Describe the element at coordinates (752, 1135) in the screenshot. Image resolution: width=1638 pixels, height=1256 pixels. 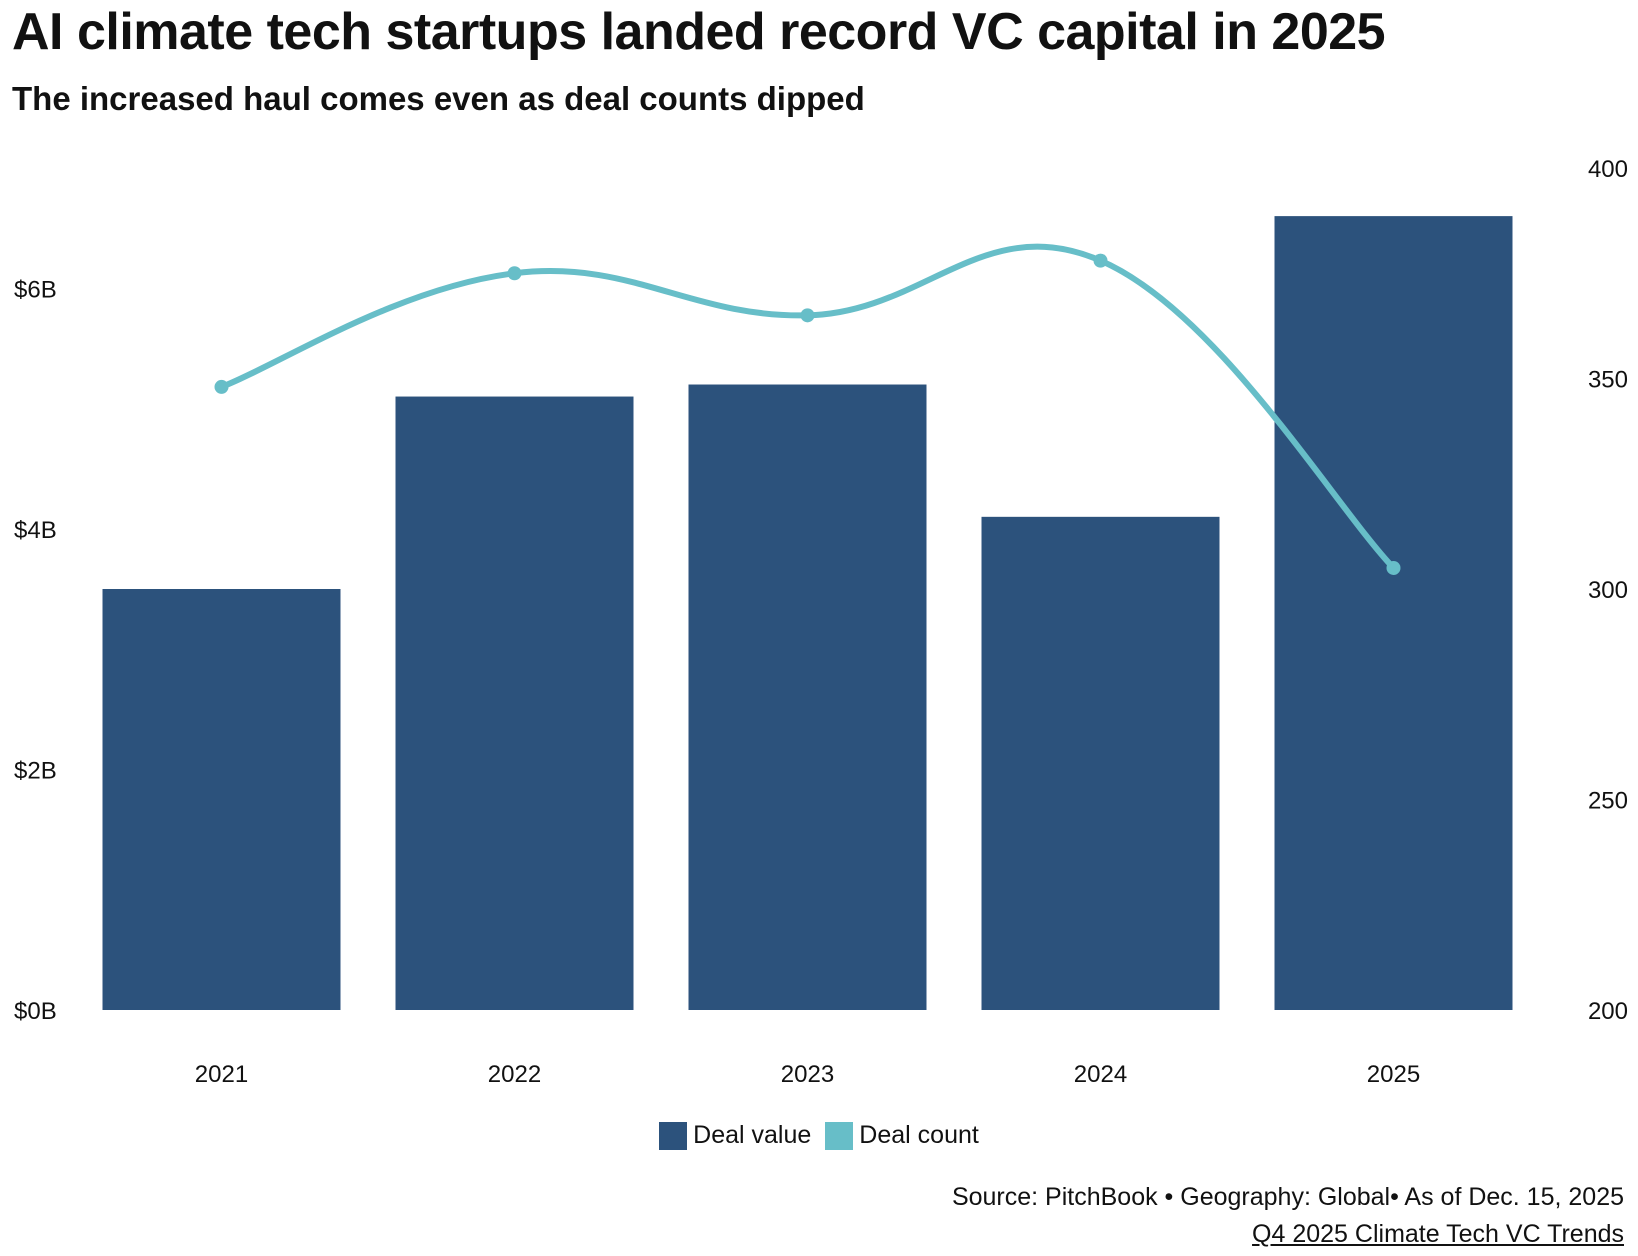
I see `legend-label-deal-value: Deal value` at that location.